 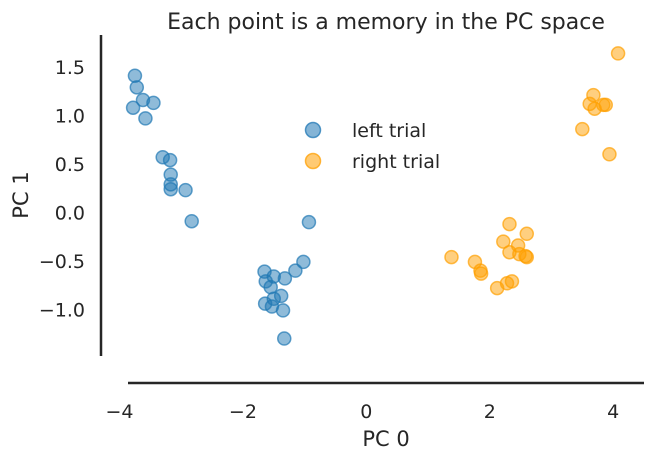 What do you see at coordinates (313, 130) in the screenshot?
I see `legend-marker-left-trial` at bounding box center [313, 130].